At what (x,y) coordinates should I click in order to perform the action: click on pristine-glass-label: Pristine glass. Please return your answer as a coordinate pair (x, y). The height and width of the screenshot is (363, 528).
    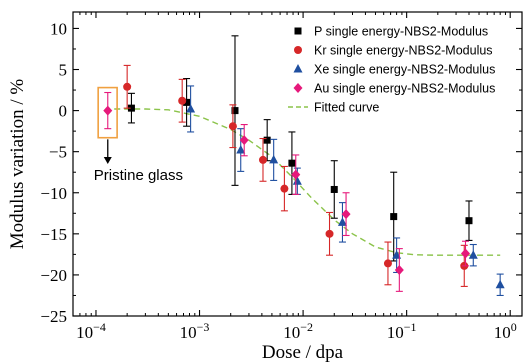
    Looking at the image, I should click on (138, 175).